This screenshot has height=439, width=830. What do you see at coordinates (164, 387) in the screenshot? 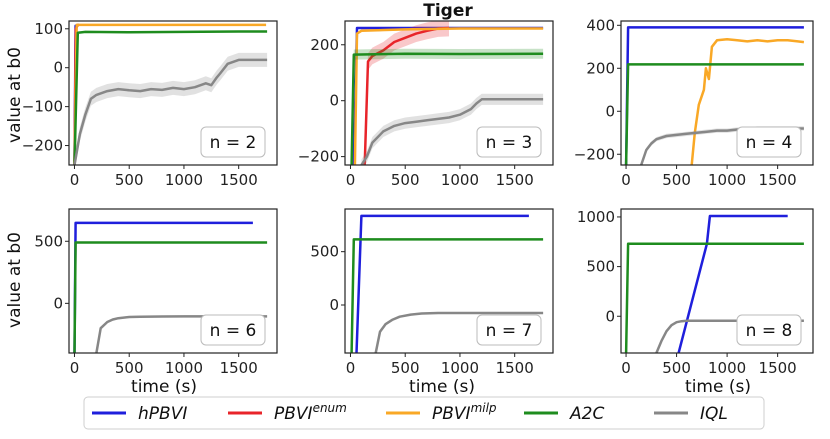
I see `x-axis-label-col1: time (s)` at bounding box center [164, 387].